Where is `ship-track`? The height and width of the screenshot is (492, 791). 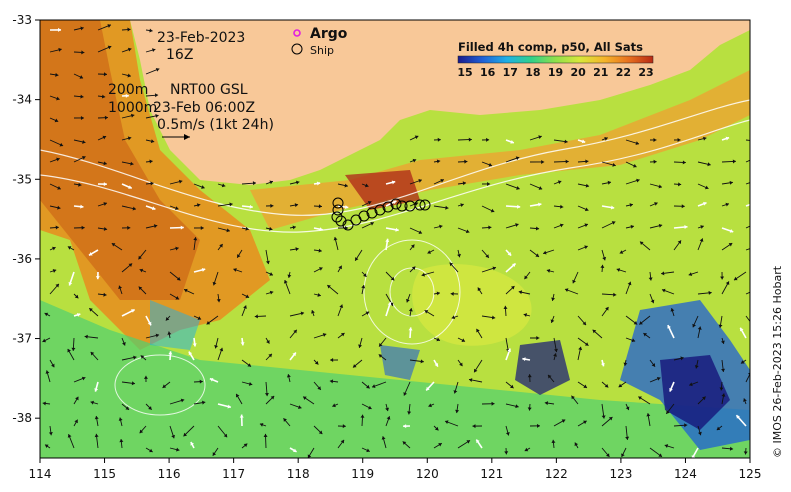
ship-track is located at coordinates (381, 214).